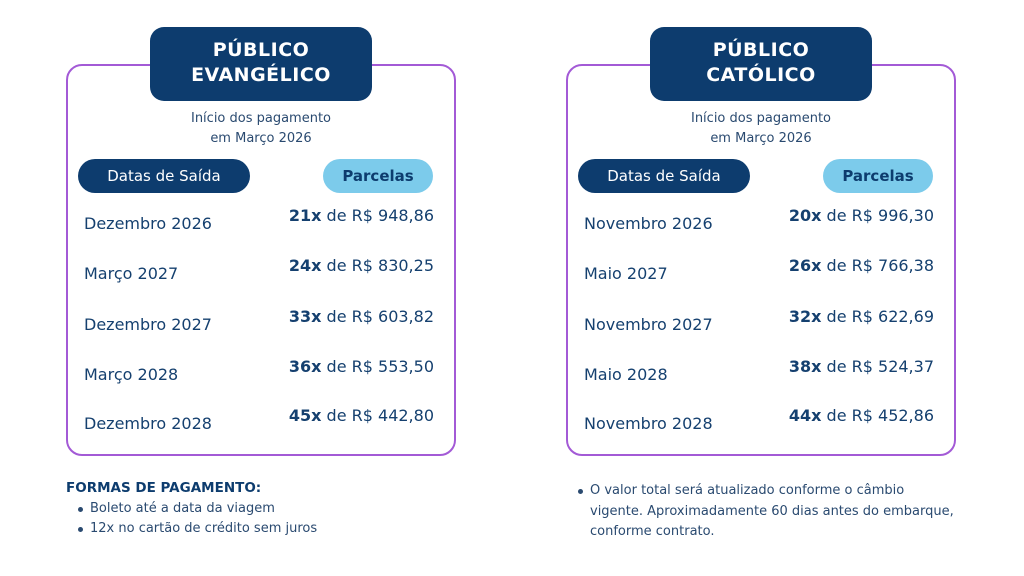  I want to click on installment-count: 44x, so click(805, 415).